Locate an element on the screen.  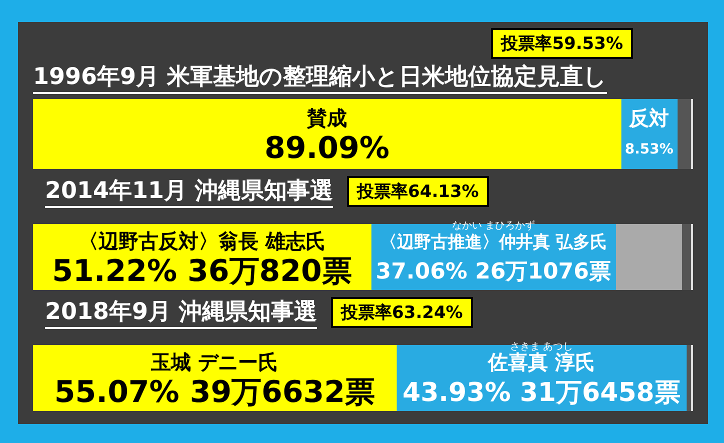
series-label: 玉城 デニー氏 is located at coordinates (214, 362).